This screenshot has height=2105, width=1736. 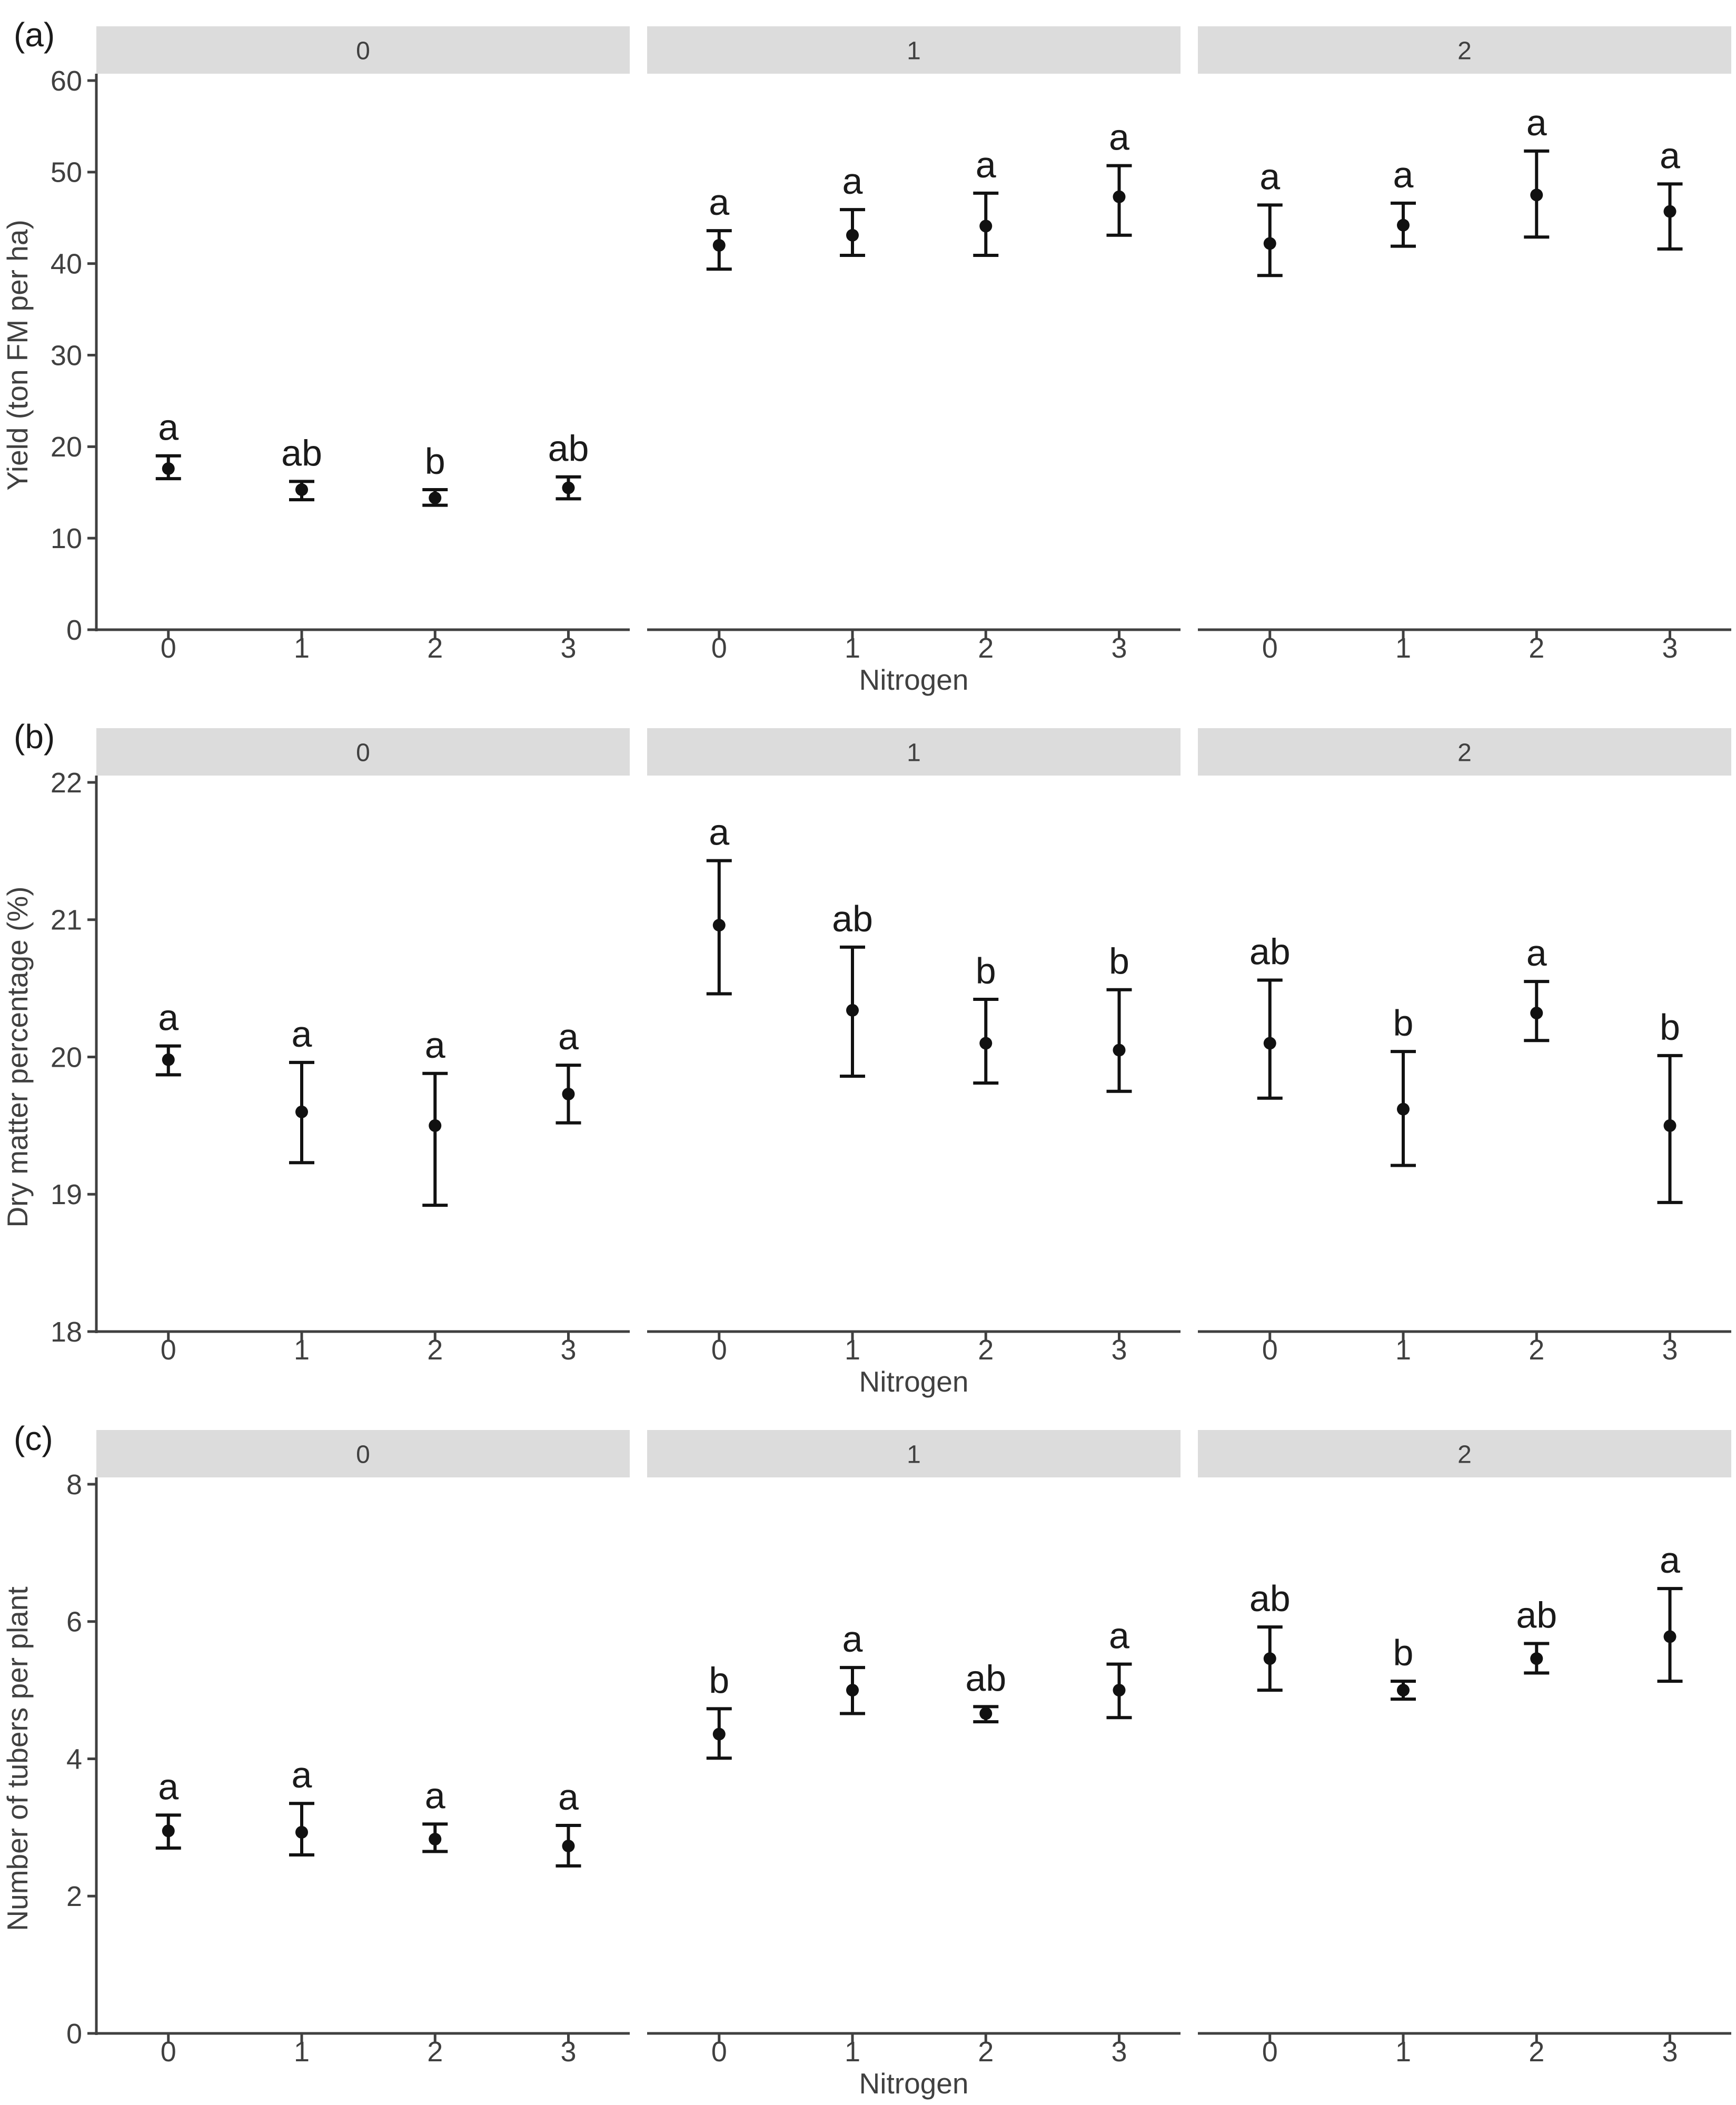 What do you see at coordinates (66, 1332) in the screenshot?
I see `y-tick-label: 18` at bounding box center [66, 1332].